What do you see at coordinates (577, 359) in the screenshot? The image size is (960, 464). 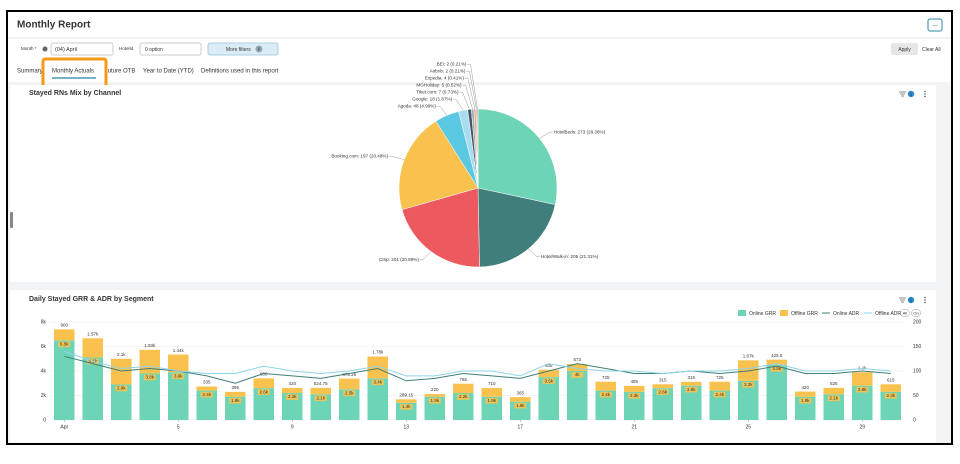 I see `data-label: 573` at bounding box center [577, 359].